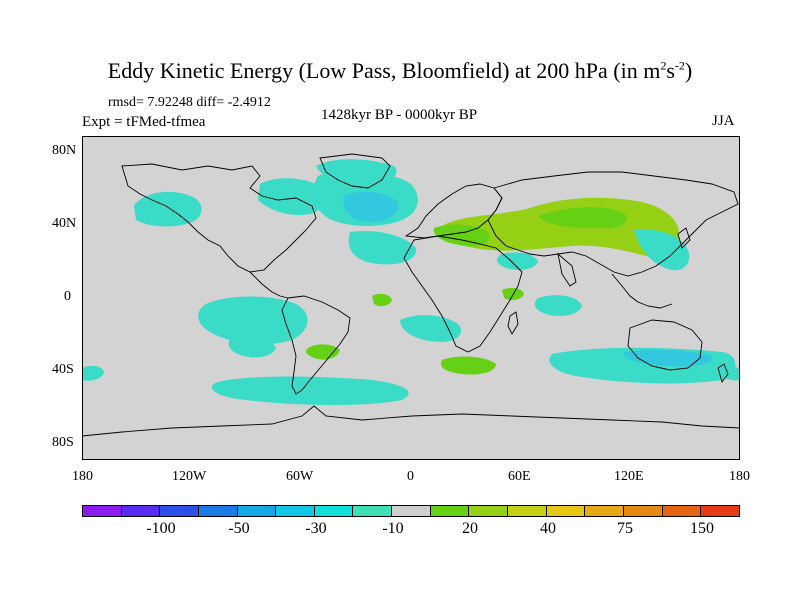 Image resolution: width=800 pixels, height=600 pixels. Describe the element at coordinates (93, 373) in the screenshot. I see `anomaly-blob-southern-ocean-far-west` at that location.